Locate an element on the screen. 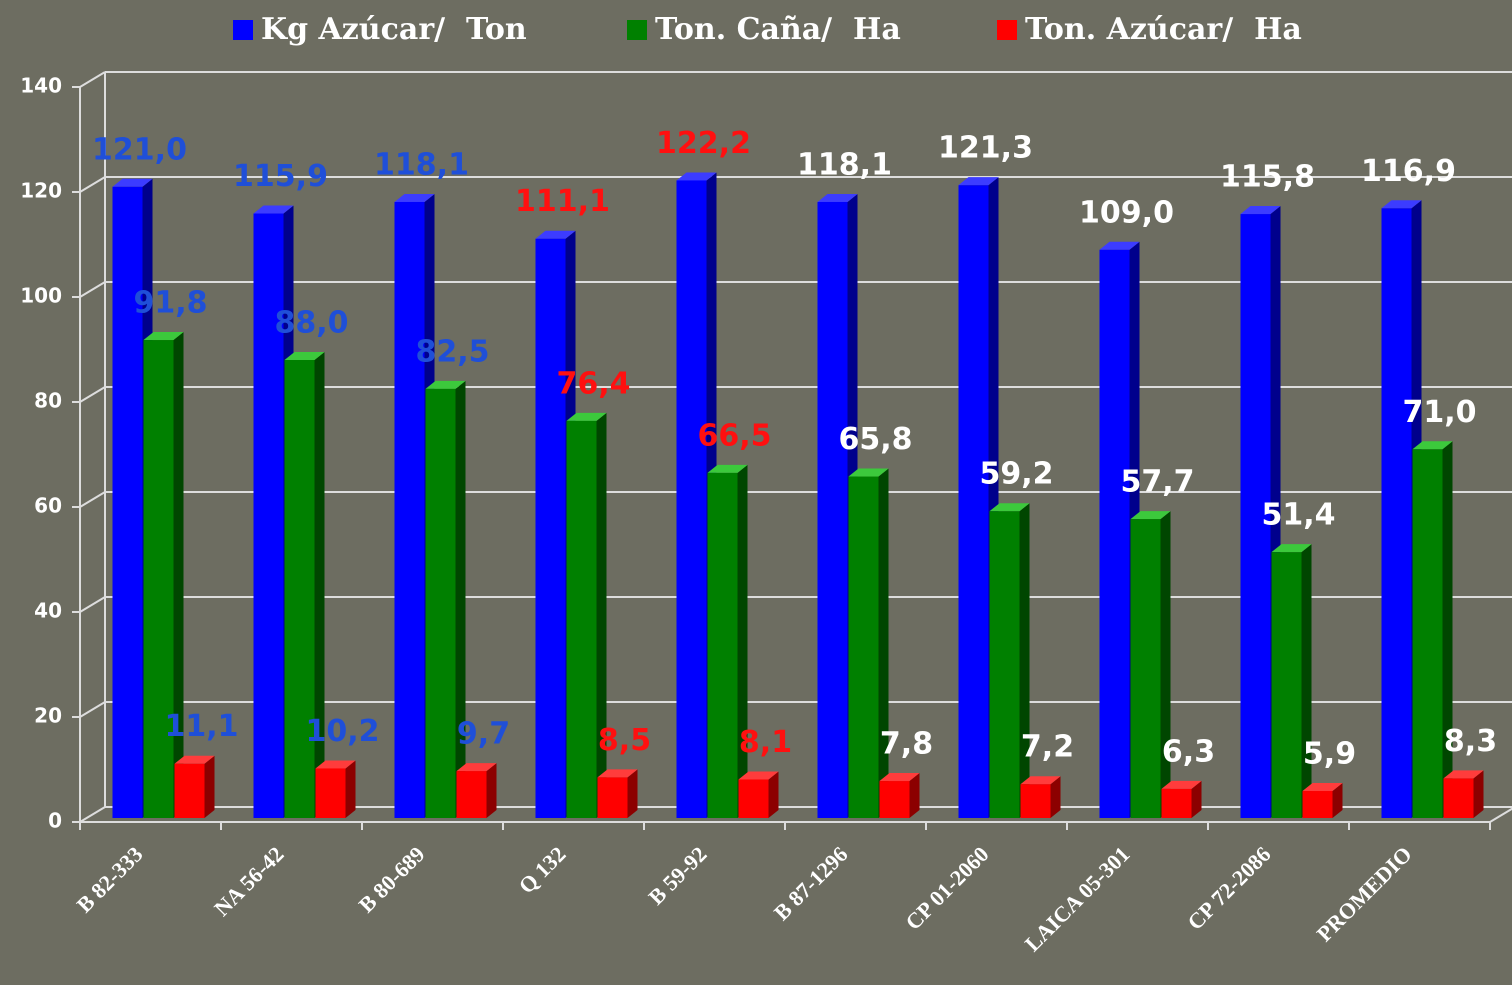  value-label: 9,7 is located at coordinates (483, 734).